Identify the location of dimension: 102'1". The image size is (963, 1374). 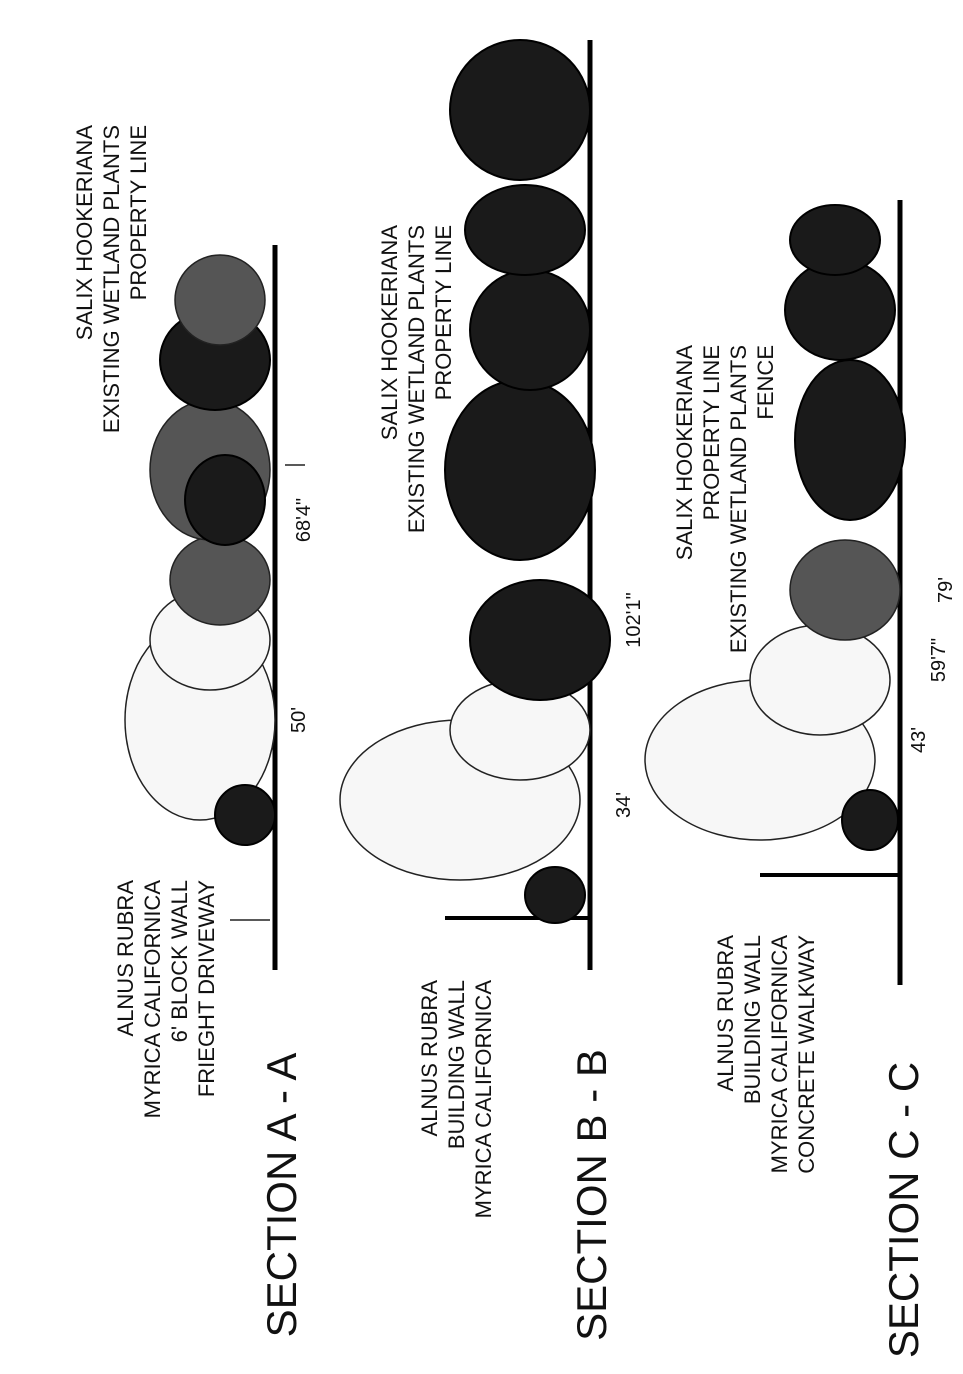
(634, 619).